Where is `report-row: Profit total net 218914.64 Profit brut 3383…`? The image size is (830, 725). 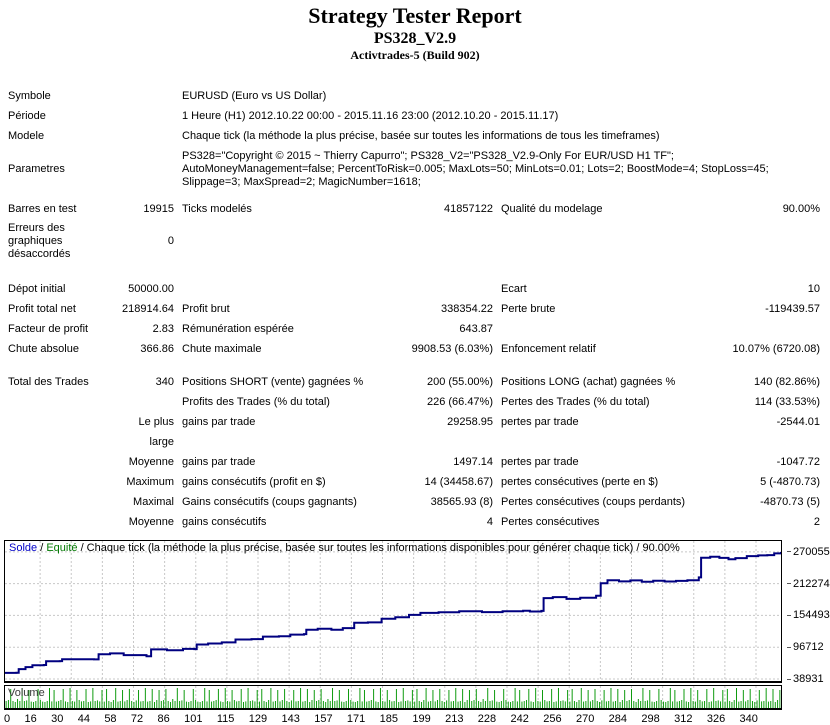 report-row: Profit total net 218914.64 Profit brut 3383… is located at coordinates (419, 309).